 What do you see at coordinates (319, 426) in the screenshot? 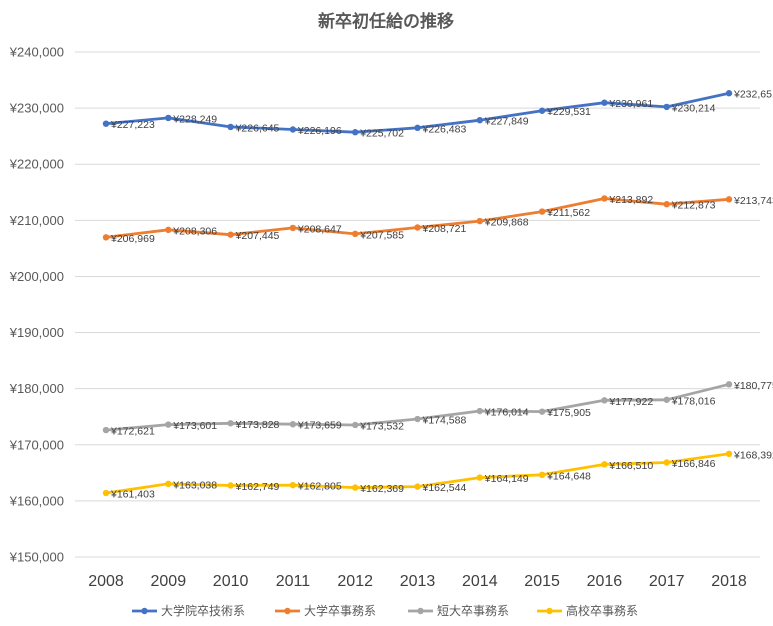
I see `data-label: ¥173,659` at bounding box center [319, 426].